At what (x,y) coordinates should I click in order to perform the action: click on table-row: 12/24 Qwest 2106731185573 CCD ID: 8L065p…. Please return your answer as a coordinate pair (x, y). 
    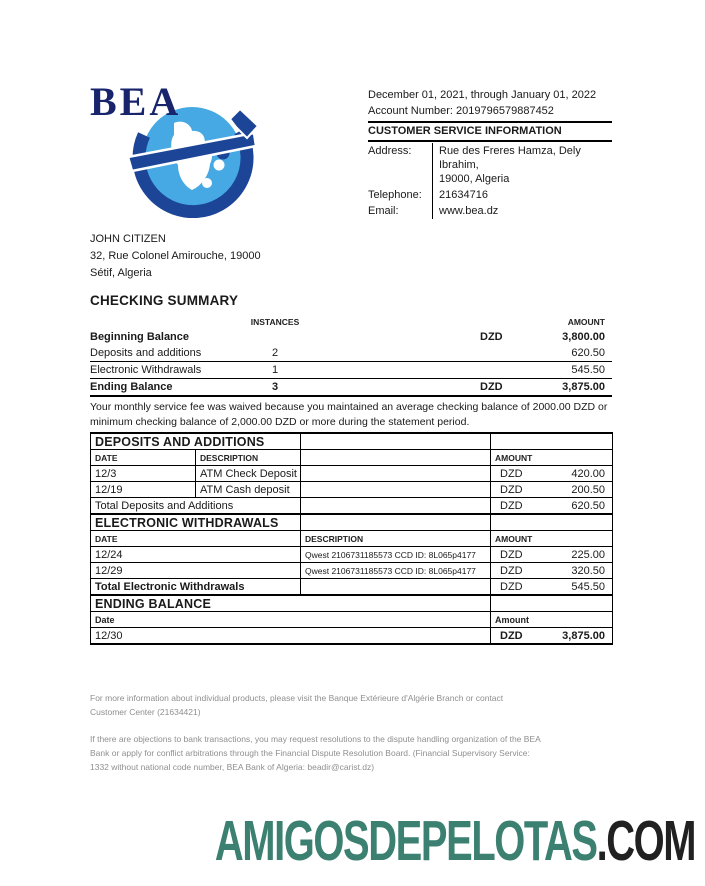
    Looking at the image, I should click on (351, 554).